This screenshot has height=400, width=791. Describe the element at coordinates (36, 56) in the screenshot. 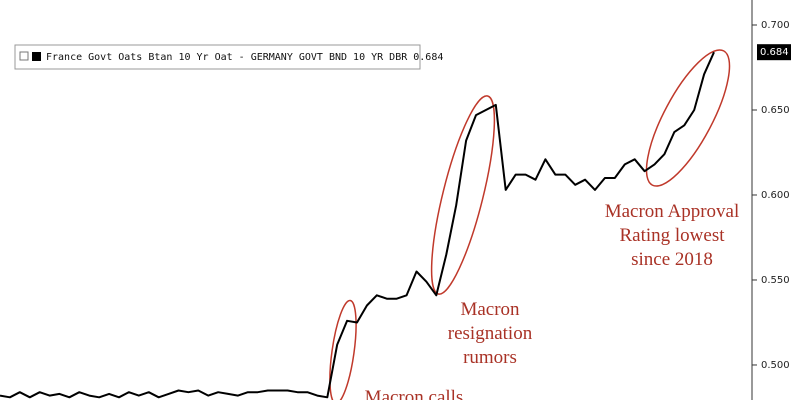

I see `legend-swatch` at that location.